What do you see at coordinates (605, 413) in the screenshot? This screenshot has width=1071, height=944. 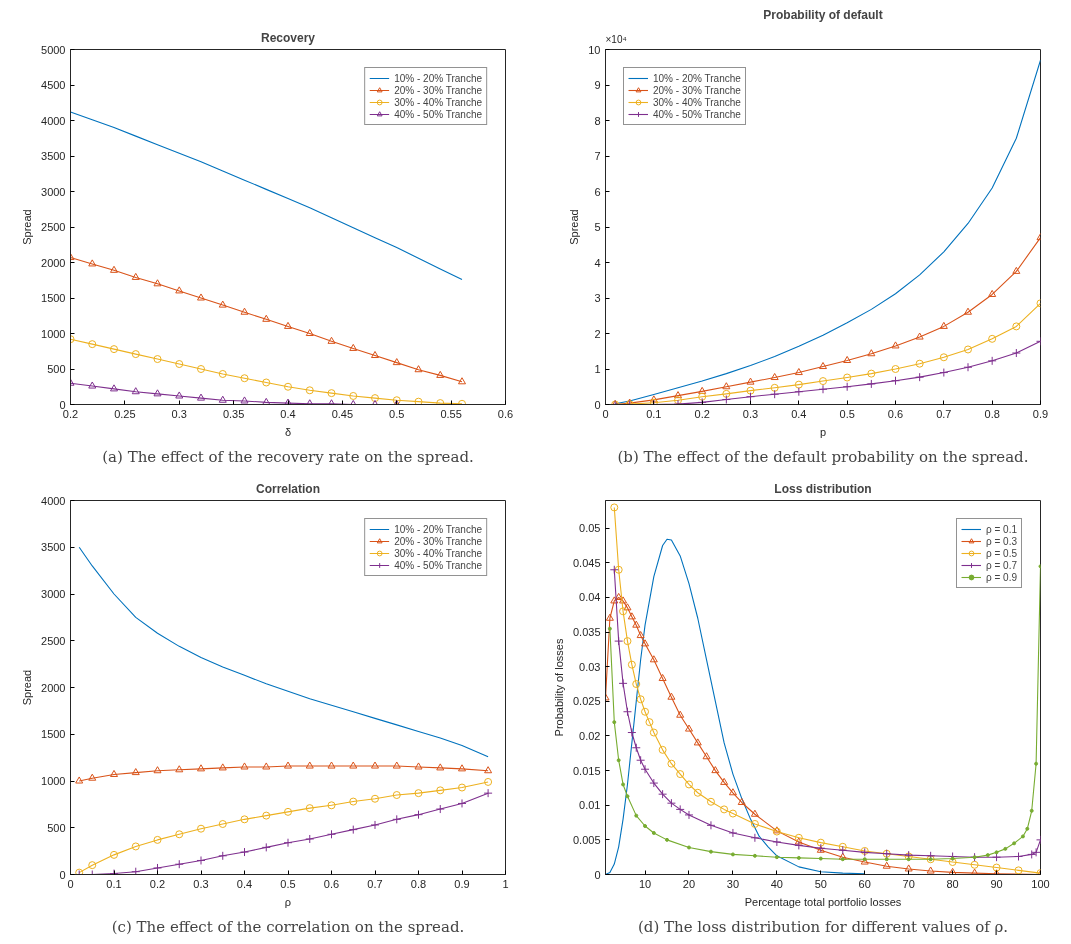 I see `x-tick-label: 0` at bounding box center [605, 413].